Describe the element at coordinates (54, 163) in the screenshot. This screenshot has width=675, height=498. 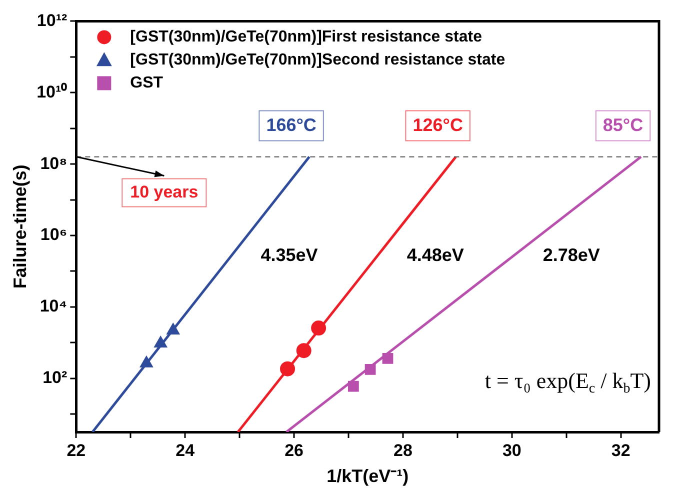
I see `y-tick-label: 10⁸` at that location.